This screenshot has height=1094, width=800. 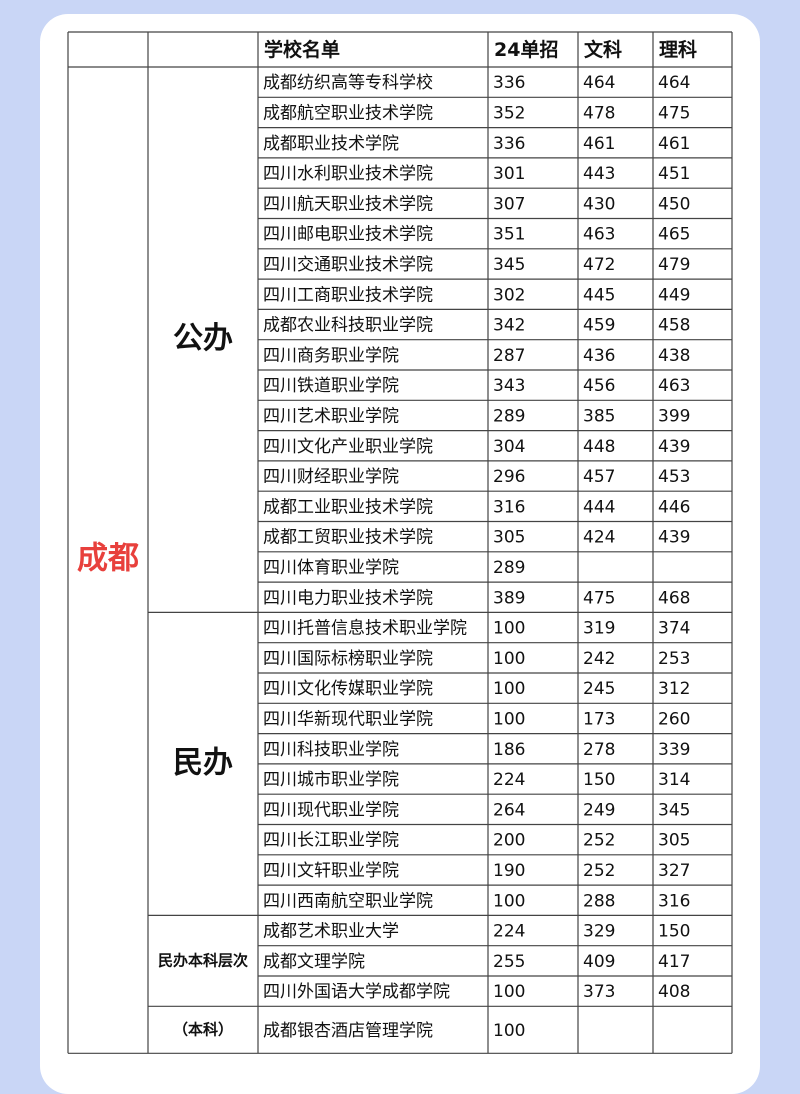 What do you see at coordinates (348, 265) in the screenshot?
I see `school-name: 四川交通职业技术学院` at bounding box center [348, 265].